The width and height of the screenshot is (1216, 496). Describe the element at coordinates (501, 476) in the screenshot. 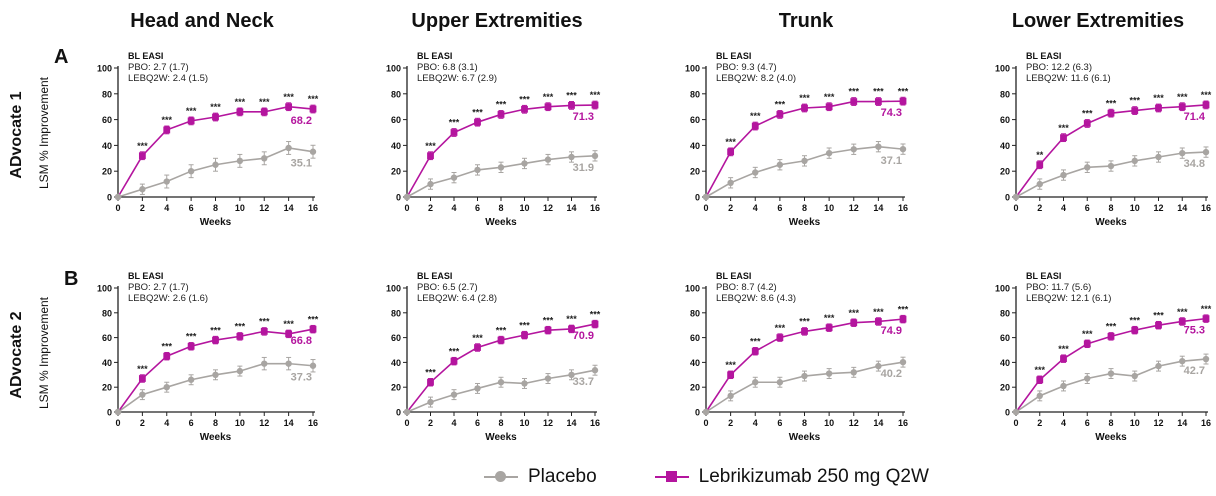

I see `legend-placebo-marker` at that location.